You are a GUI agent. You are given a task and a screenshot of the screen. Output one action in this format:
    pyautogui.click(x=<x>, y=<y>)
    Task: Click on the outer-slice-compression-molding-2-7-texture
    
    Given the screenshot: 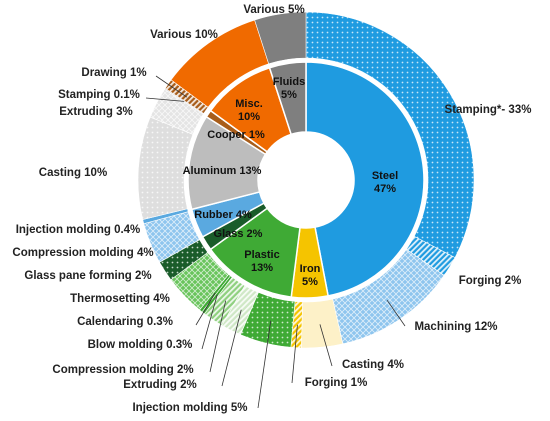 What is the action you would take?
    pyautogui.click(x=224, y=301)
    